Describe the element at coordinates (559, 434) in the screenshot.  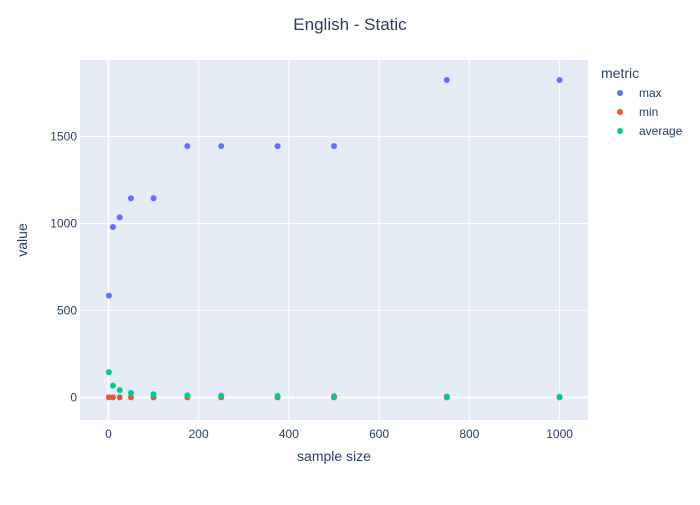
I see `x-tick-label: 1000` at that location.